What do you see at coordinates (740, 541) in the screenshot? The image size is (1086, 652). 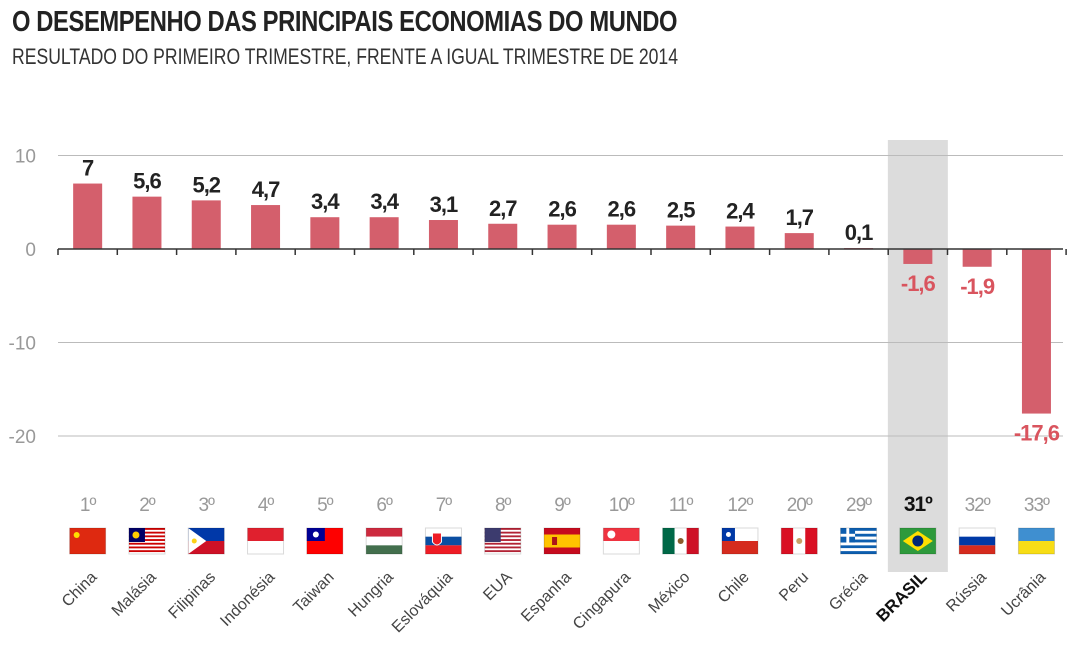 I see `chile-flag-icon` at bounding box center [740, 541].